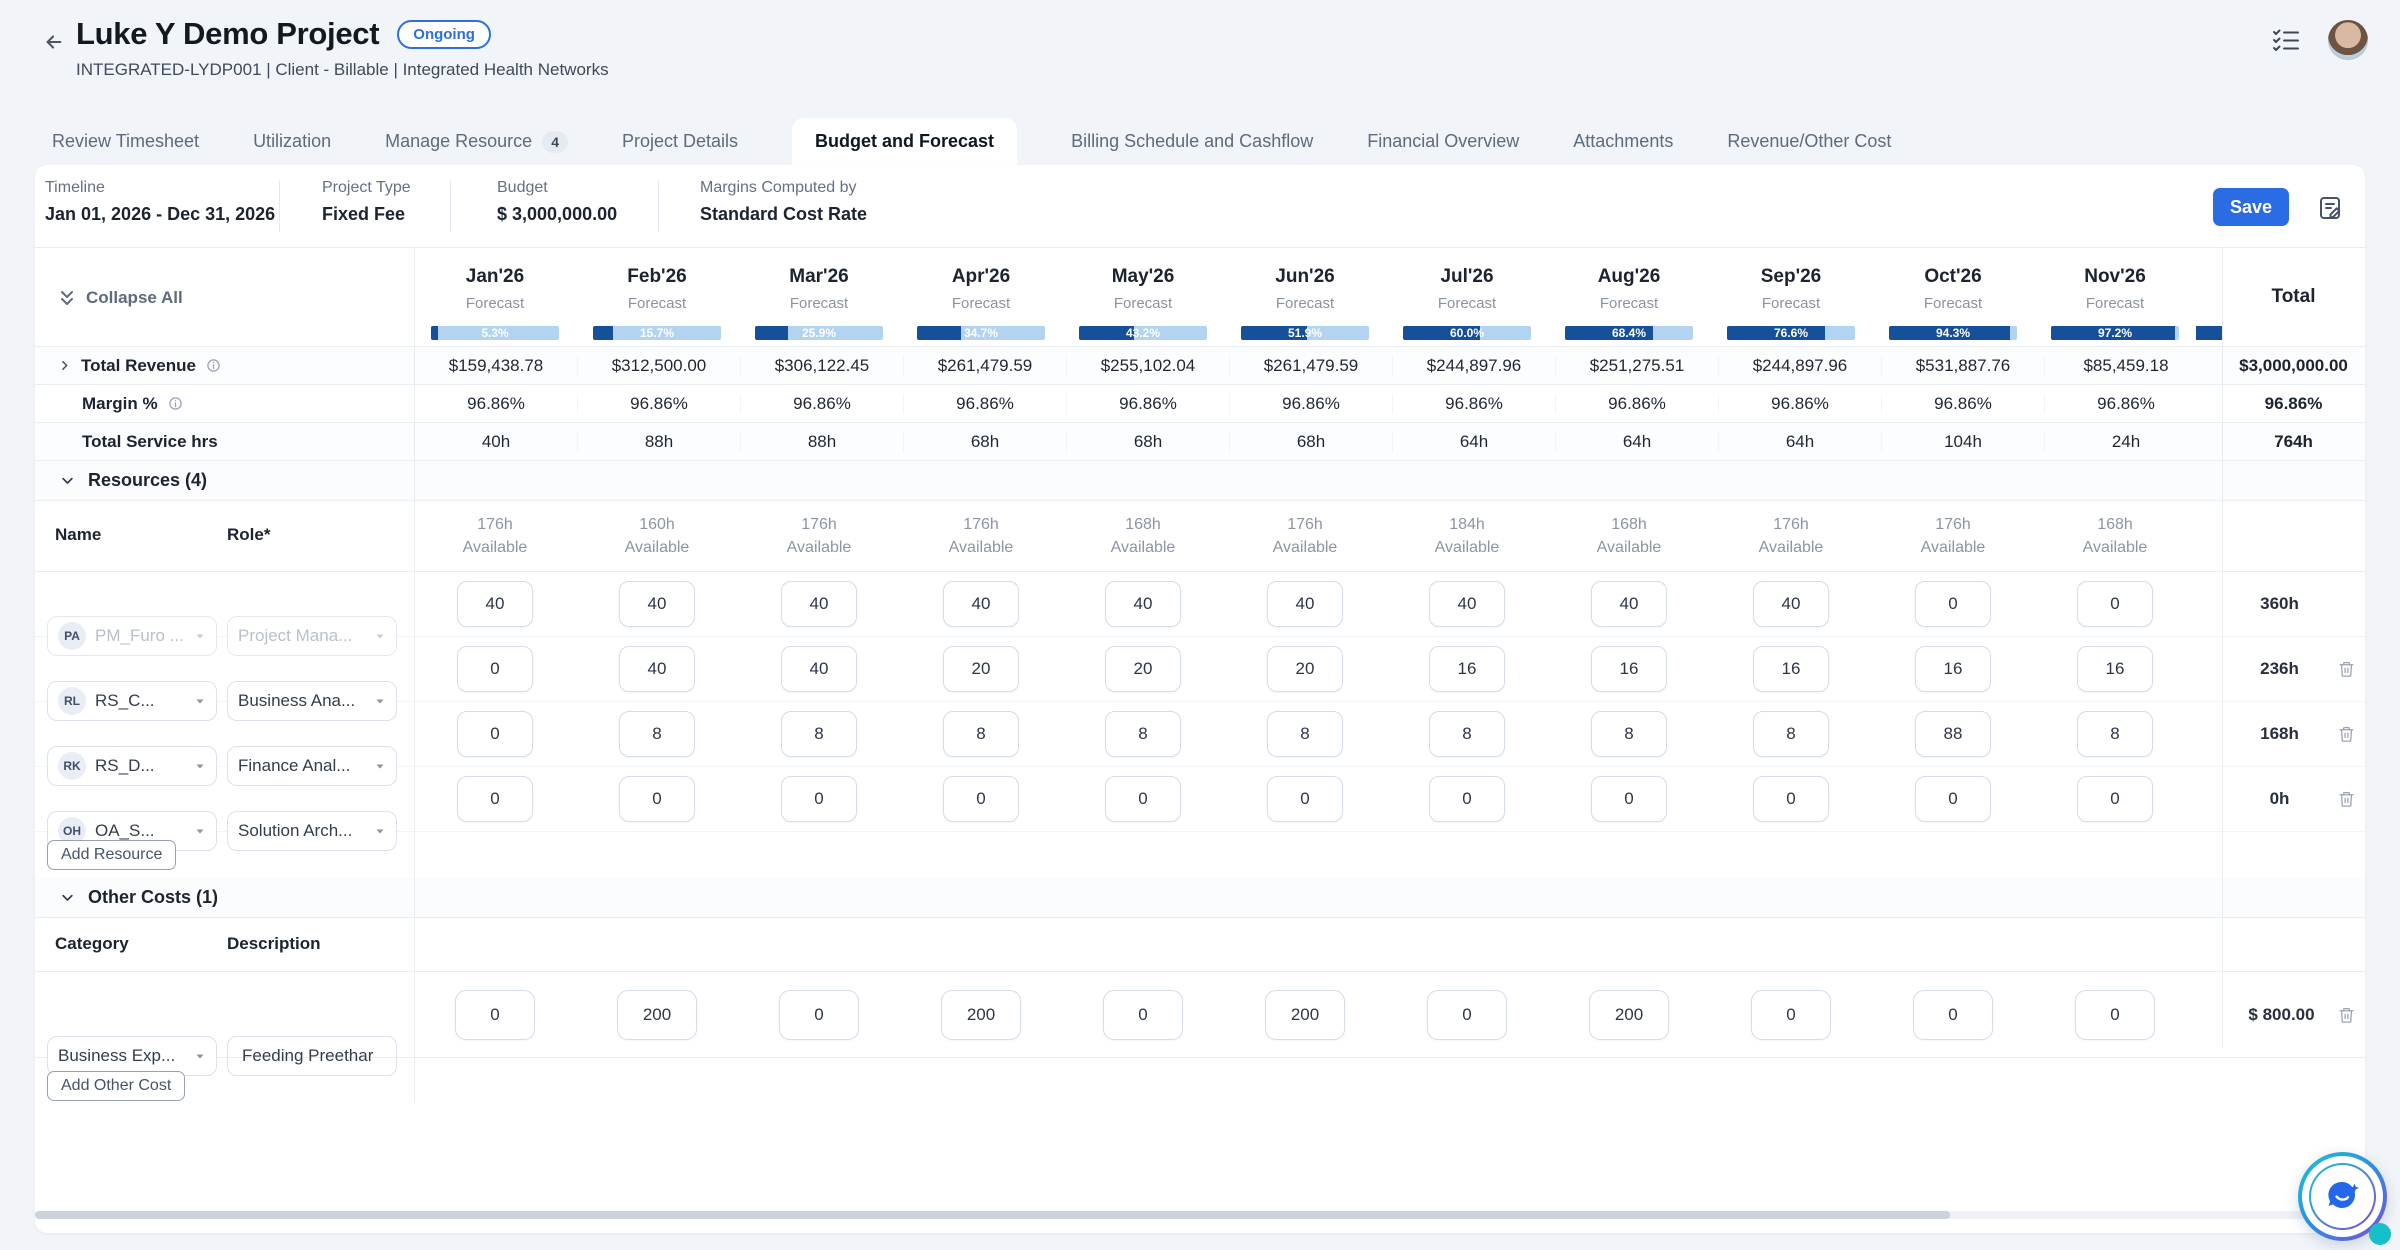 The image size is (2400, 1250). Describe the element at coordinates (495, 365) in the screenshot. I see `revenue-value-cell: $159,438.78` at that location.